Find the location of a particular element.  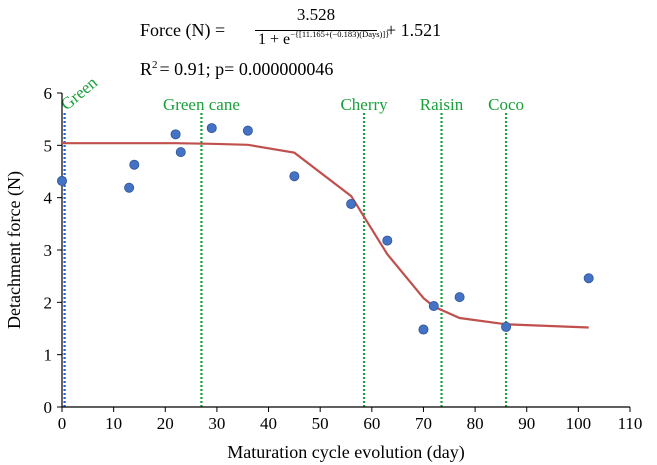

y-axis-title: Detachment force (N) is located at coordinates (14, 250).